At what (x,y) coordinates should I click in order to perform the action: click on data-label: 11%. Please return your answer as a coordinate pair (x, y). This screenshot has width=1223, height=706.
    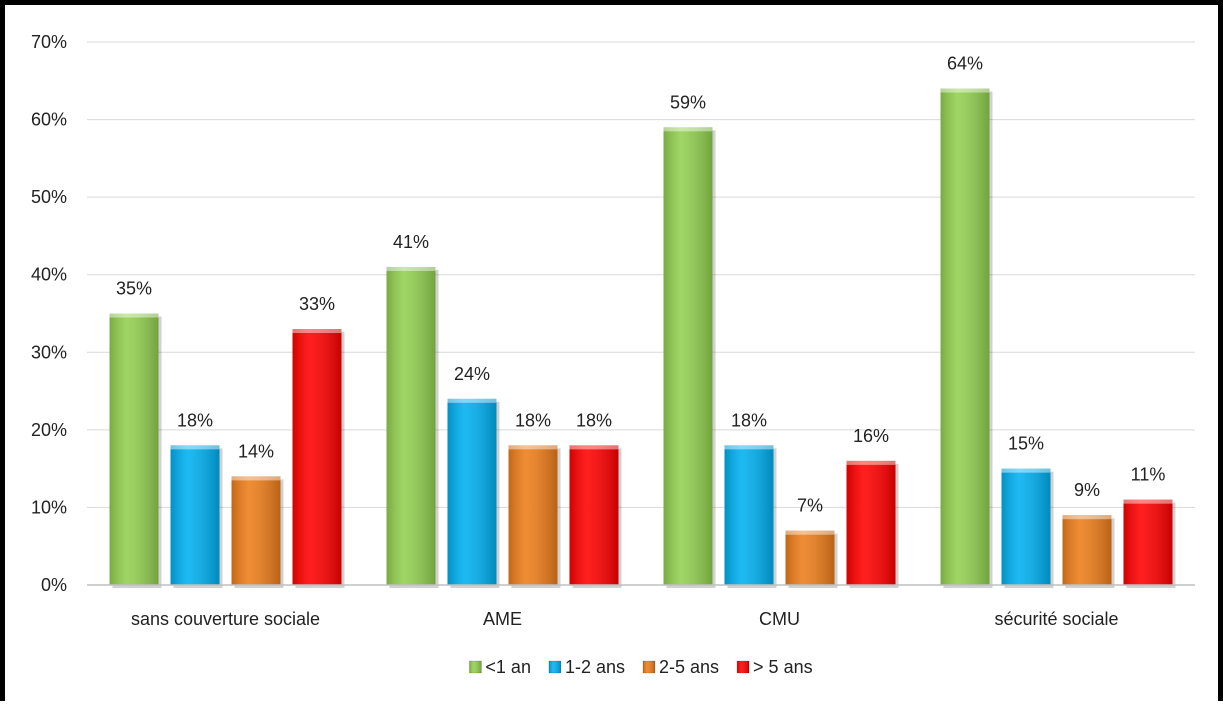
    Looking at the image, I should click on (1148, 475).